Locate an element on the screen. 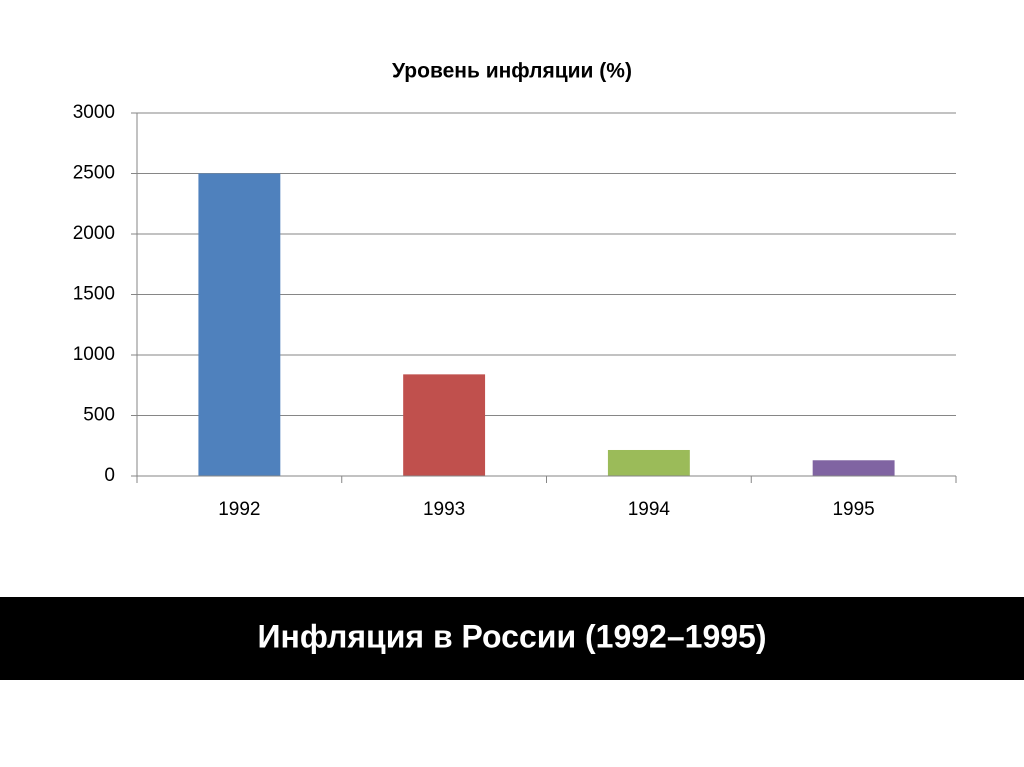  y-tick-label: 2000 is located at coordinates (94, 233).